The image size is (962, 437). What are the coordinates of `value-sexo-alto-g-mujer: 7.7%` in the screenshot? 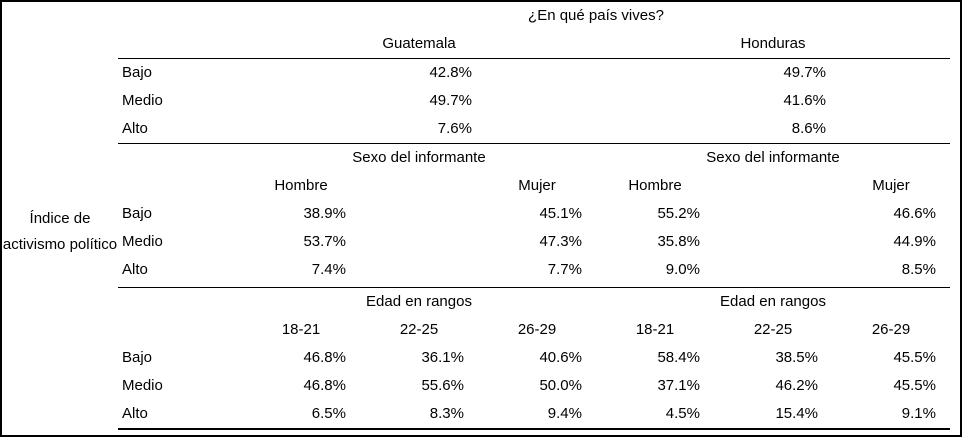 It's located at (564, 269).